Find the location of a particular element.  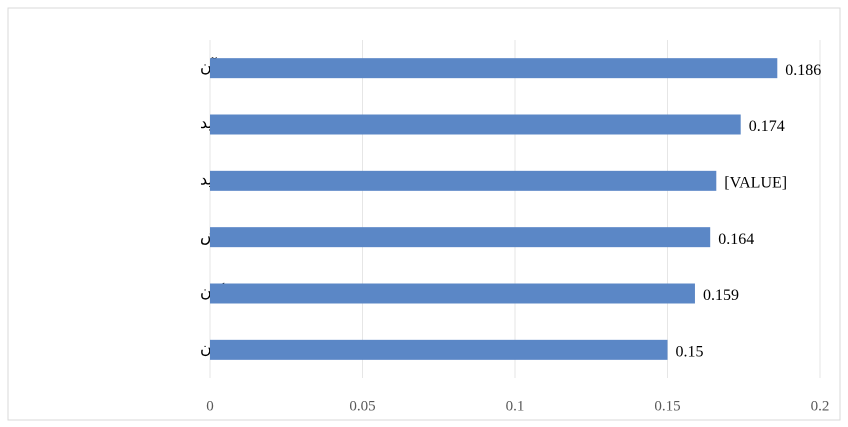

x-tick-label: 0.1 is located at coordinates (515, 406).